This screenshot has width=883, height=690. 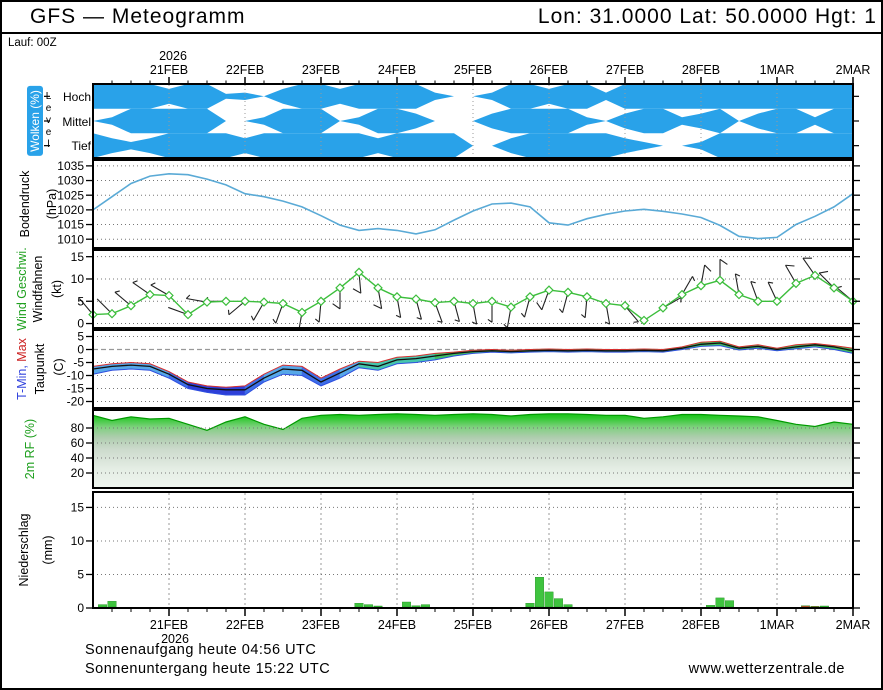 I want to click on level-label: Level, so click(x=48, y=121).